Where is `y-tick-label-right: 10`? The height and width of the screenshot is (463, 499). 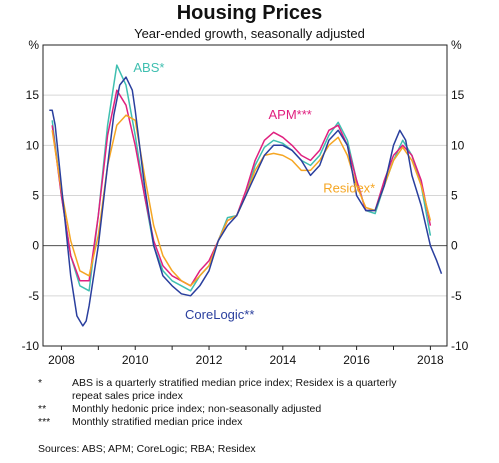
y-tick-label-right: 10 is located at coordinates (458, 145).